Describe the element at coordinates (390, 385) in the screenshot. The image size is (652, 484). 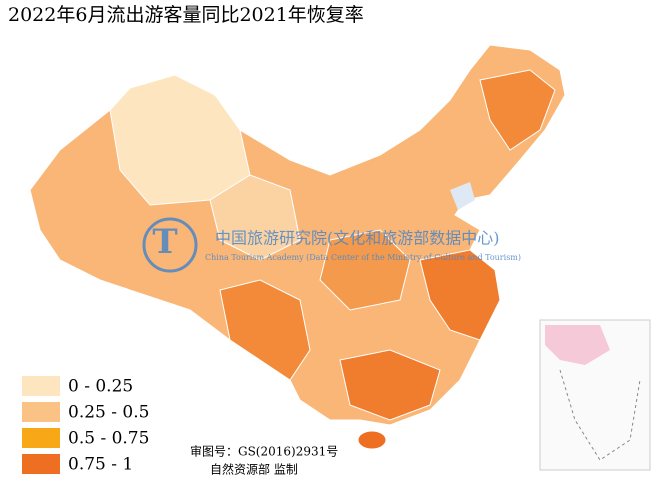
I see `region-south` at that location.